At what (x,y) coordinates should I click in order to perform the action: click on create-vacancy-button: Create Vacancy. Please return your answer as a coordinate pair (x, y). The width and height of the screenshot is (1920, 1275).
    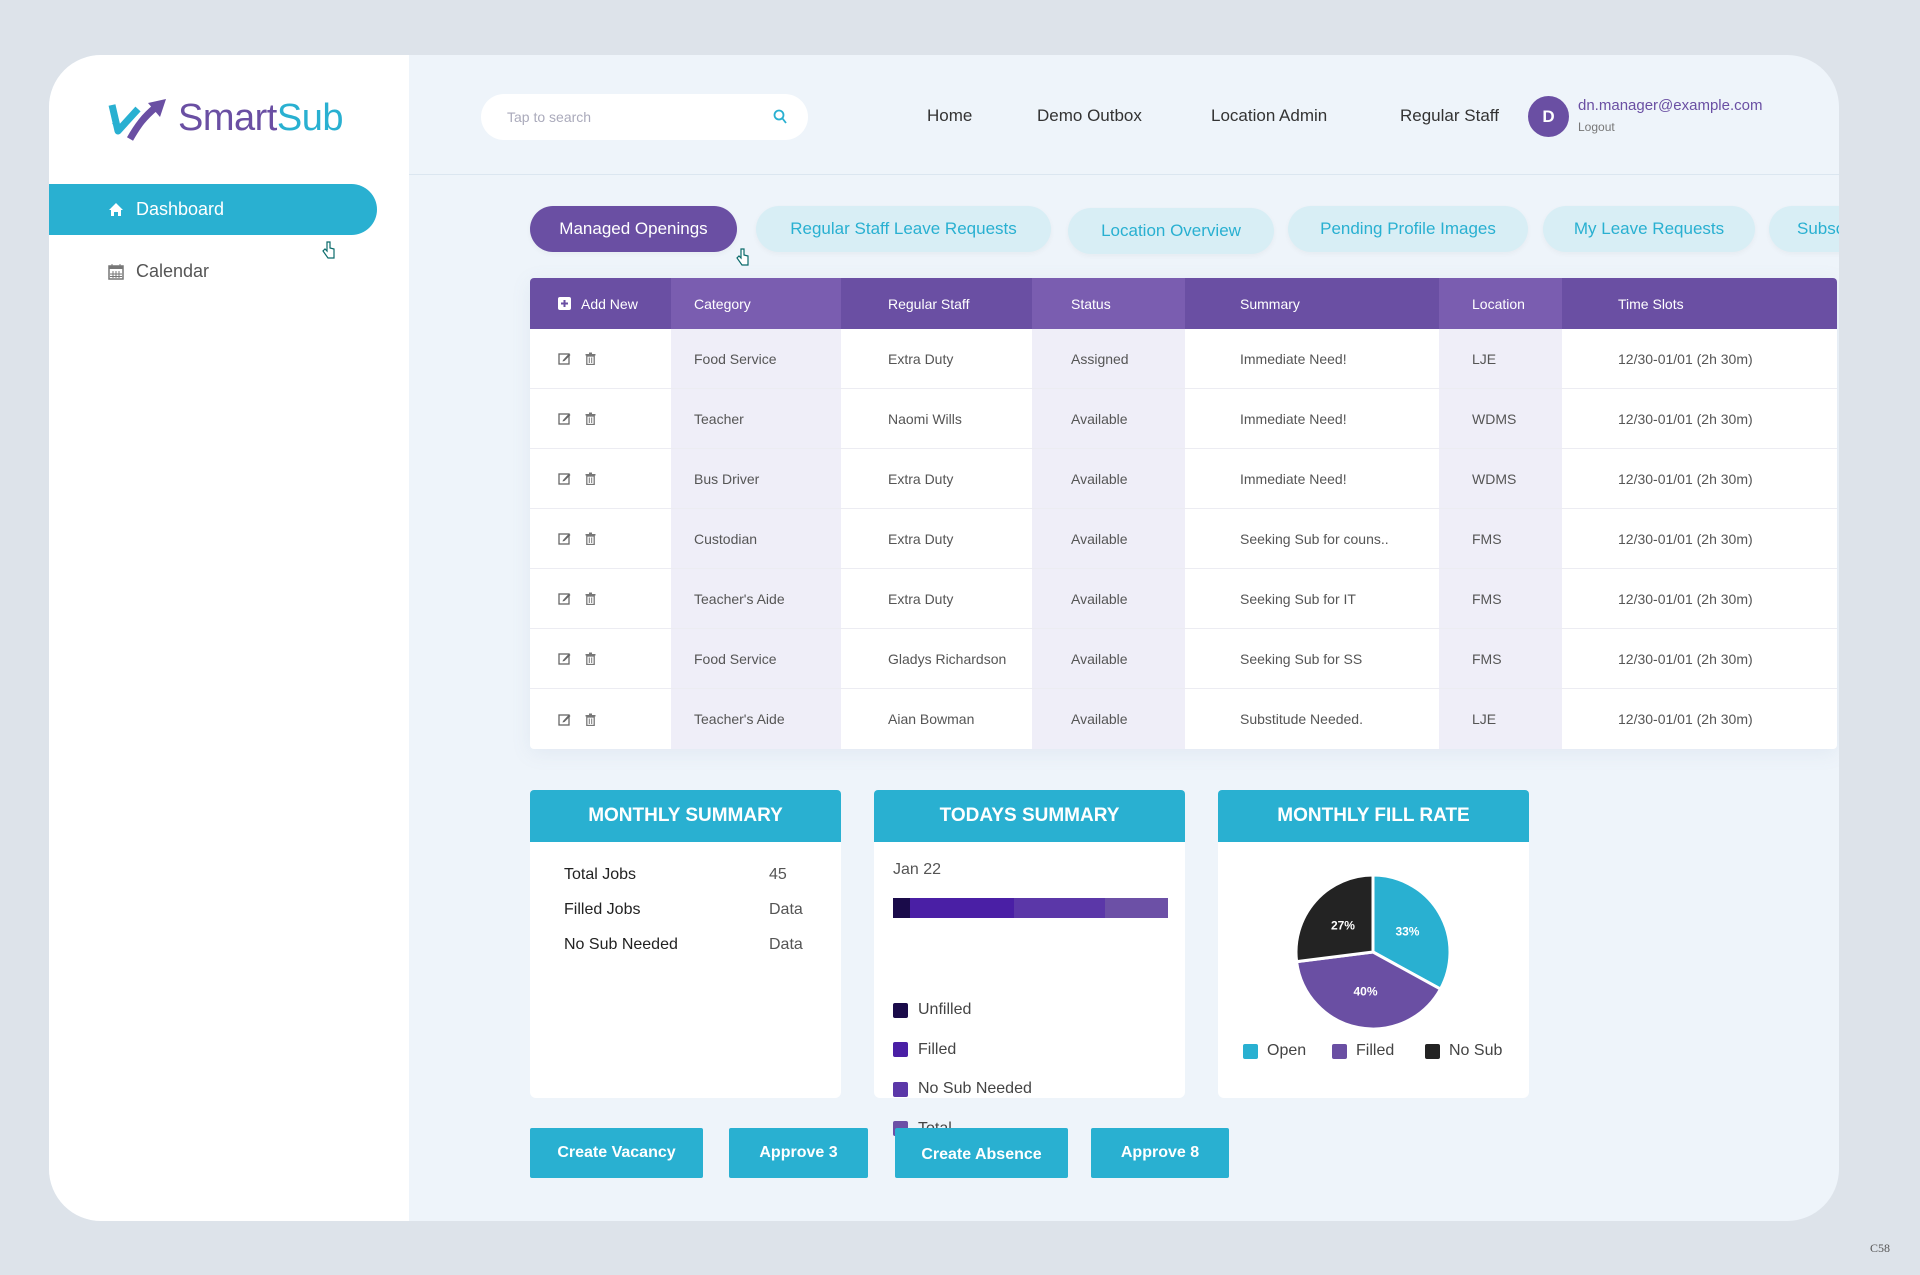
    Looking at the image, I should click on (616, 1153).